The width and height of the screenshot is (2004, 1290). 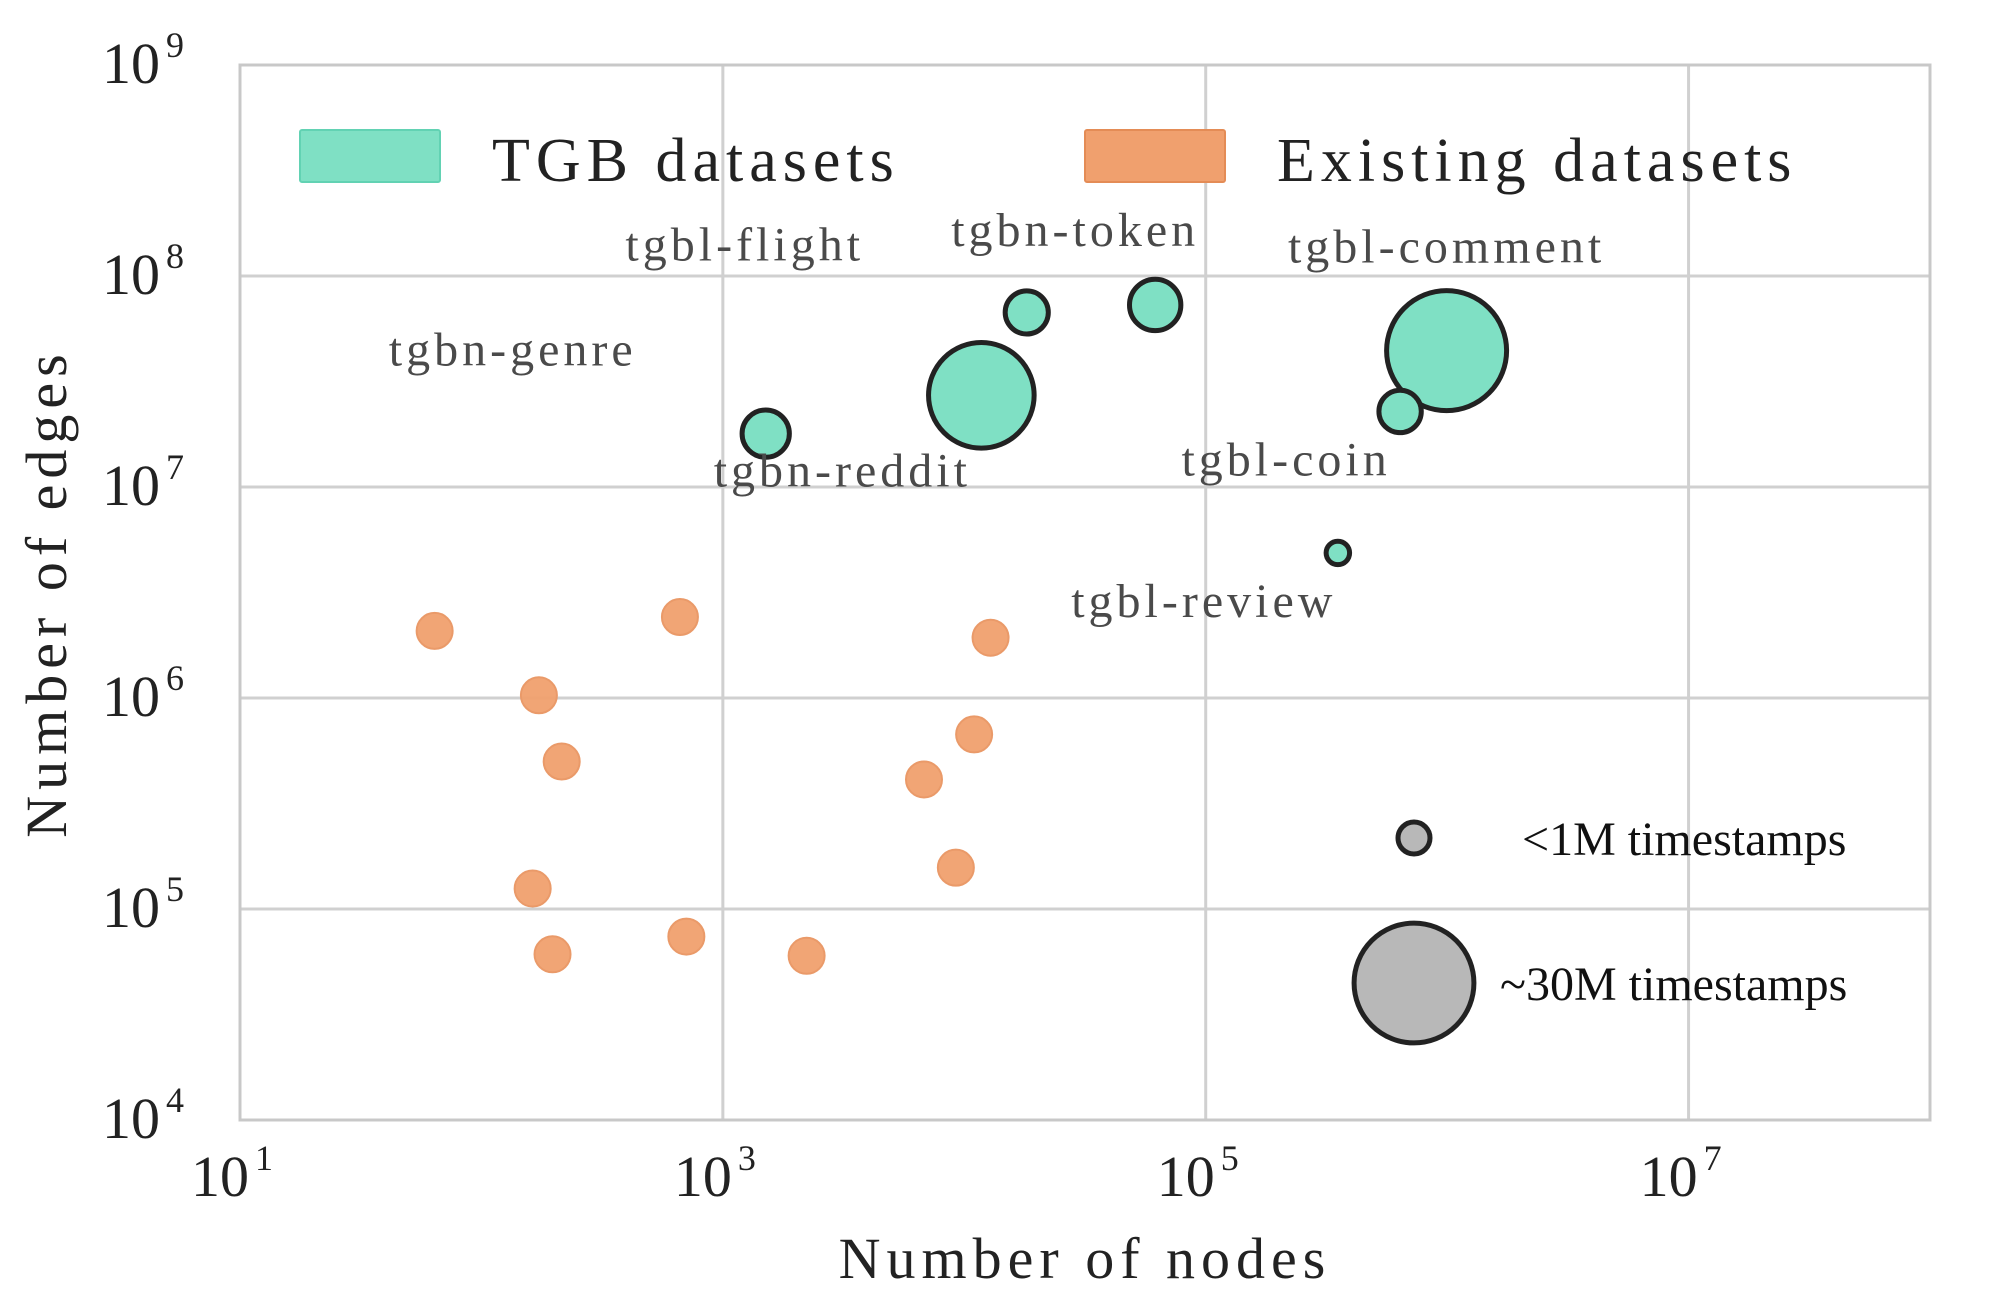 I want to click on point-label-tgbl-flight: tgbl-flight, so click(x=744, y=244).